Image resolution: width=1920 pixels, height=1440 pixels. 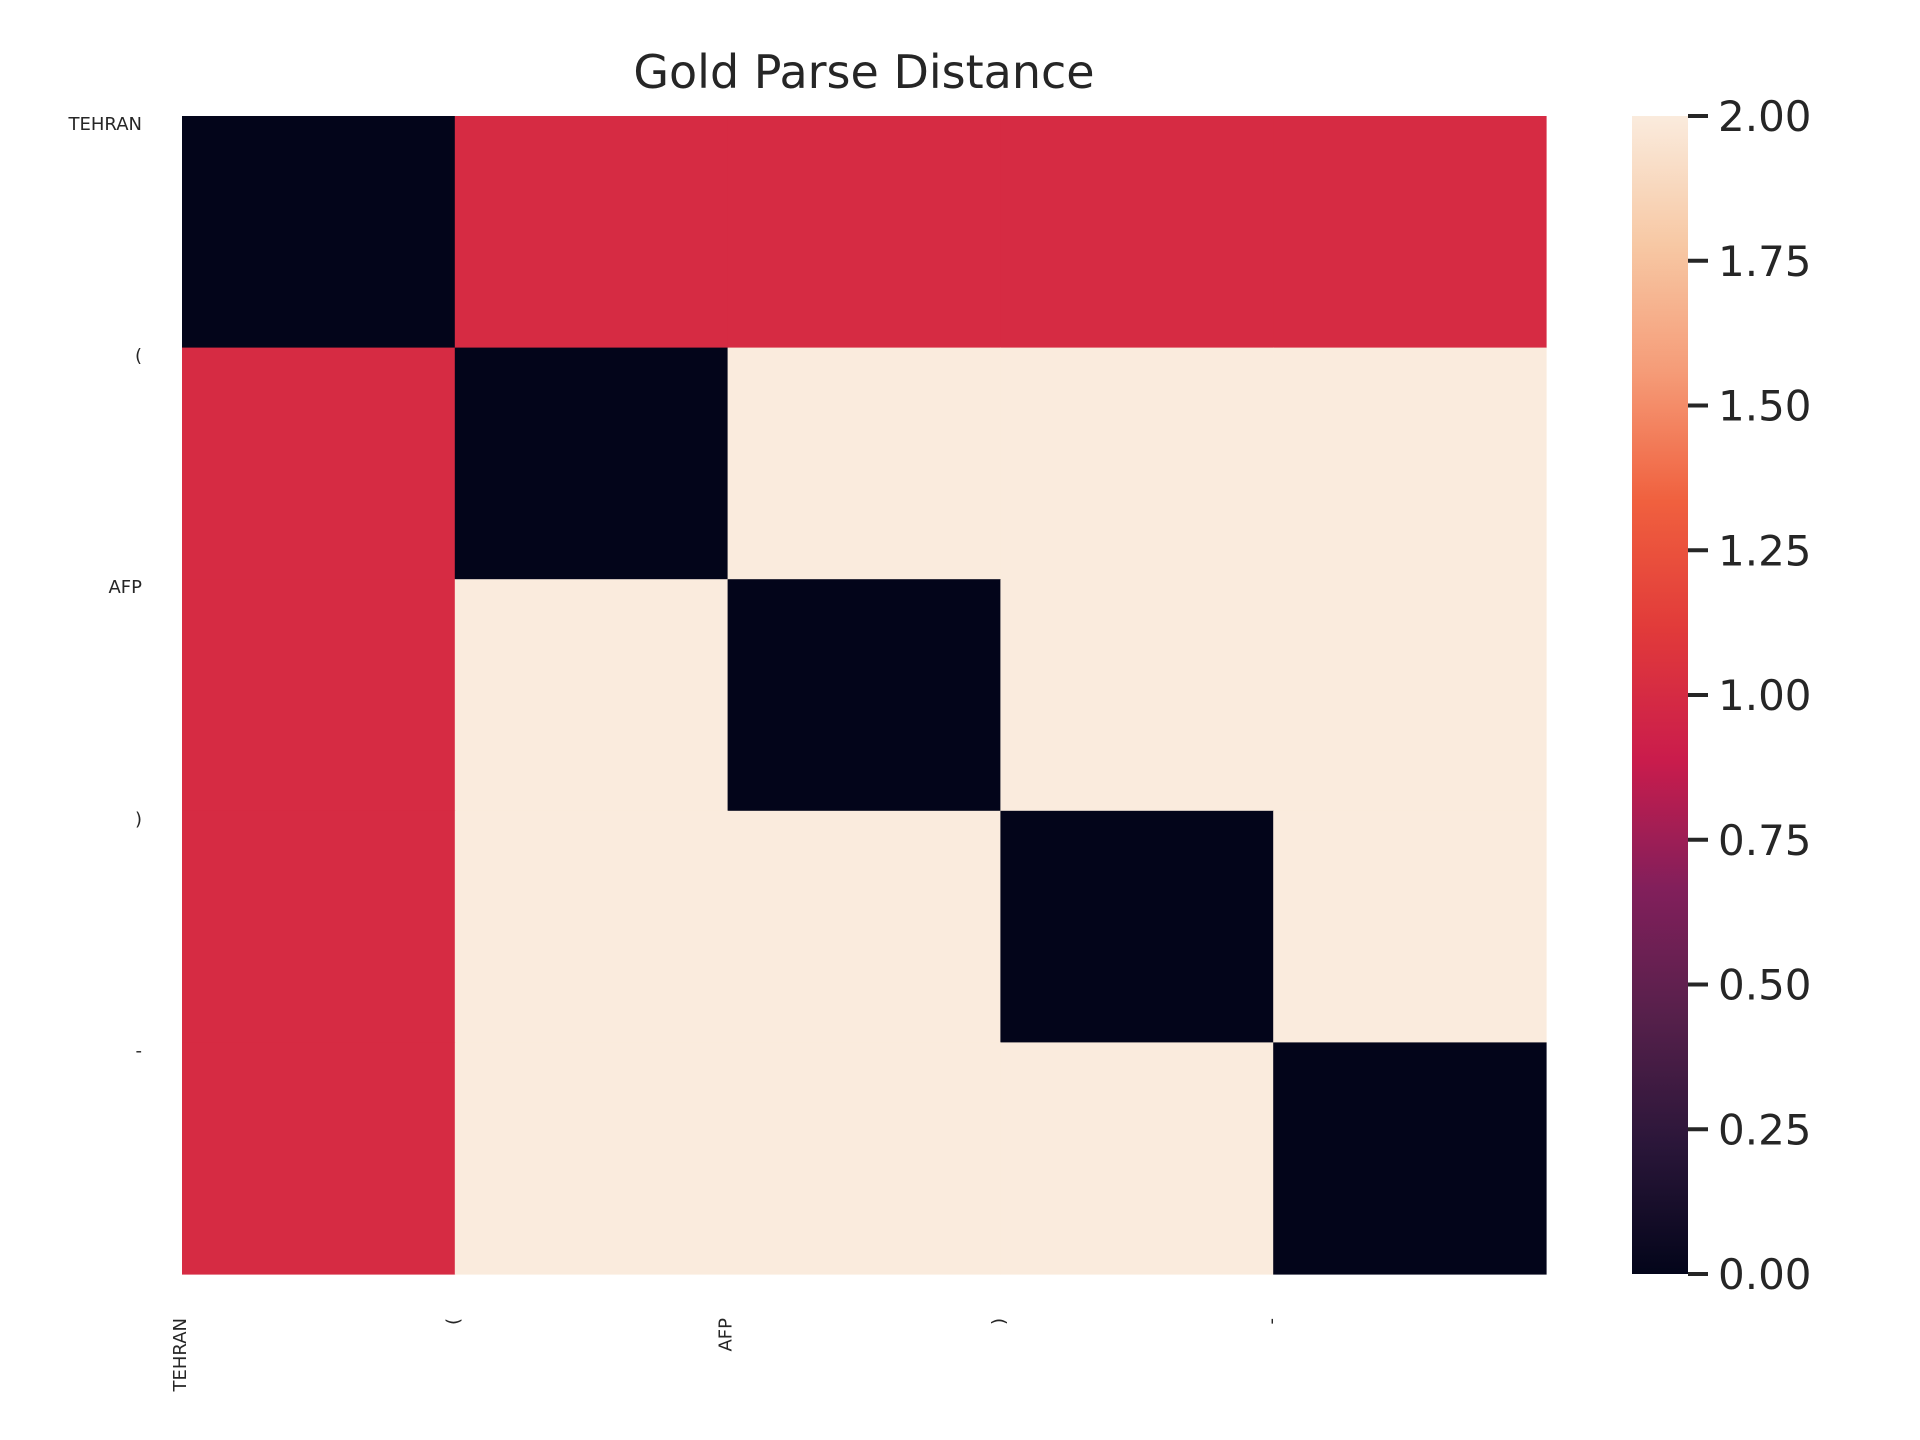 What do you see at coordinates (1765, 840) in the screenshot?
I see `colorbar-tick-label: 0.75` at bounding box center [1765, 840].